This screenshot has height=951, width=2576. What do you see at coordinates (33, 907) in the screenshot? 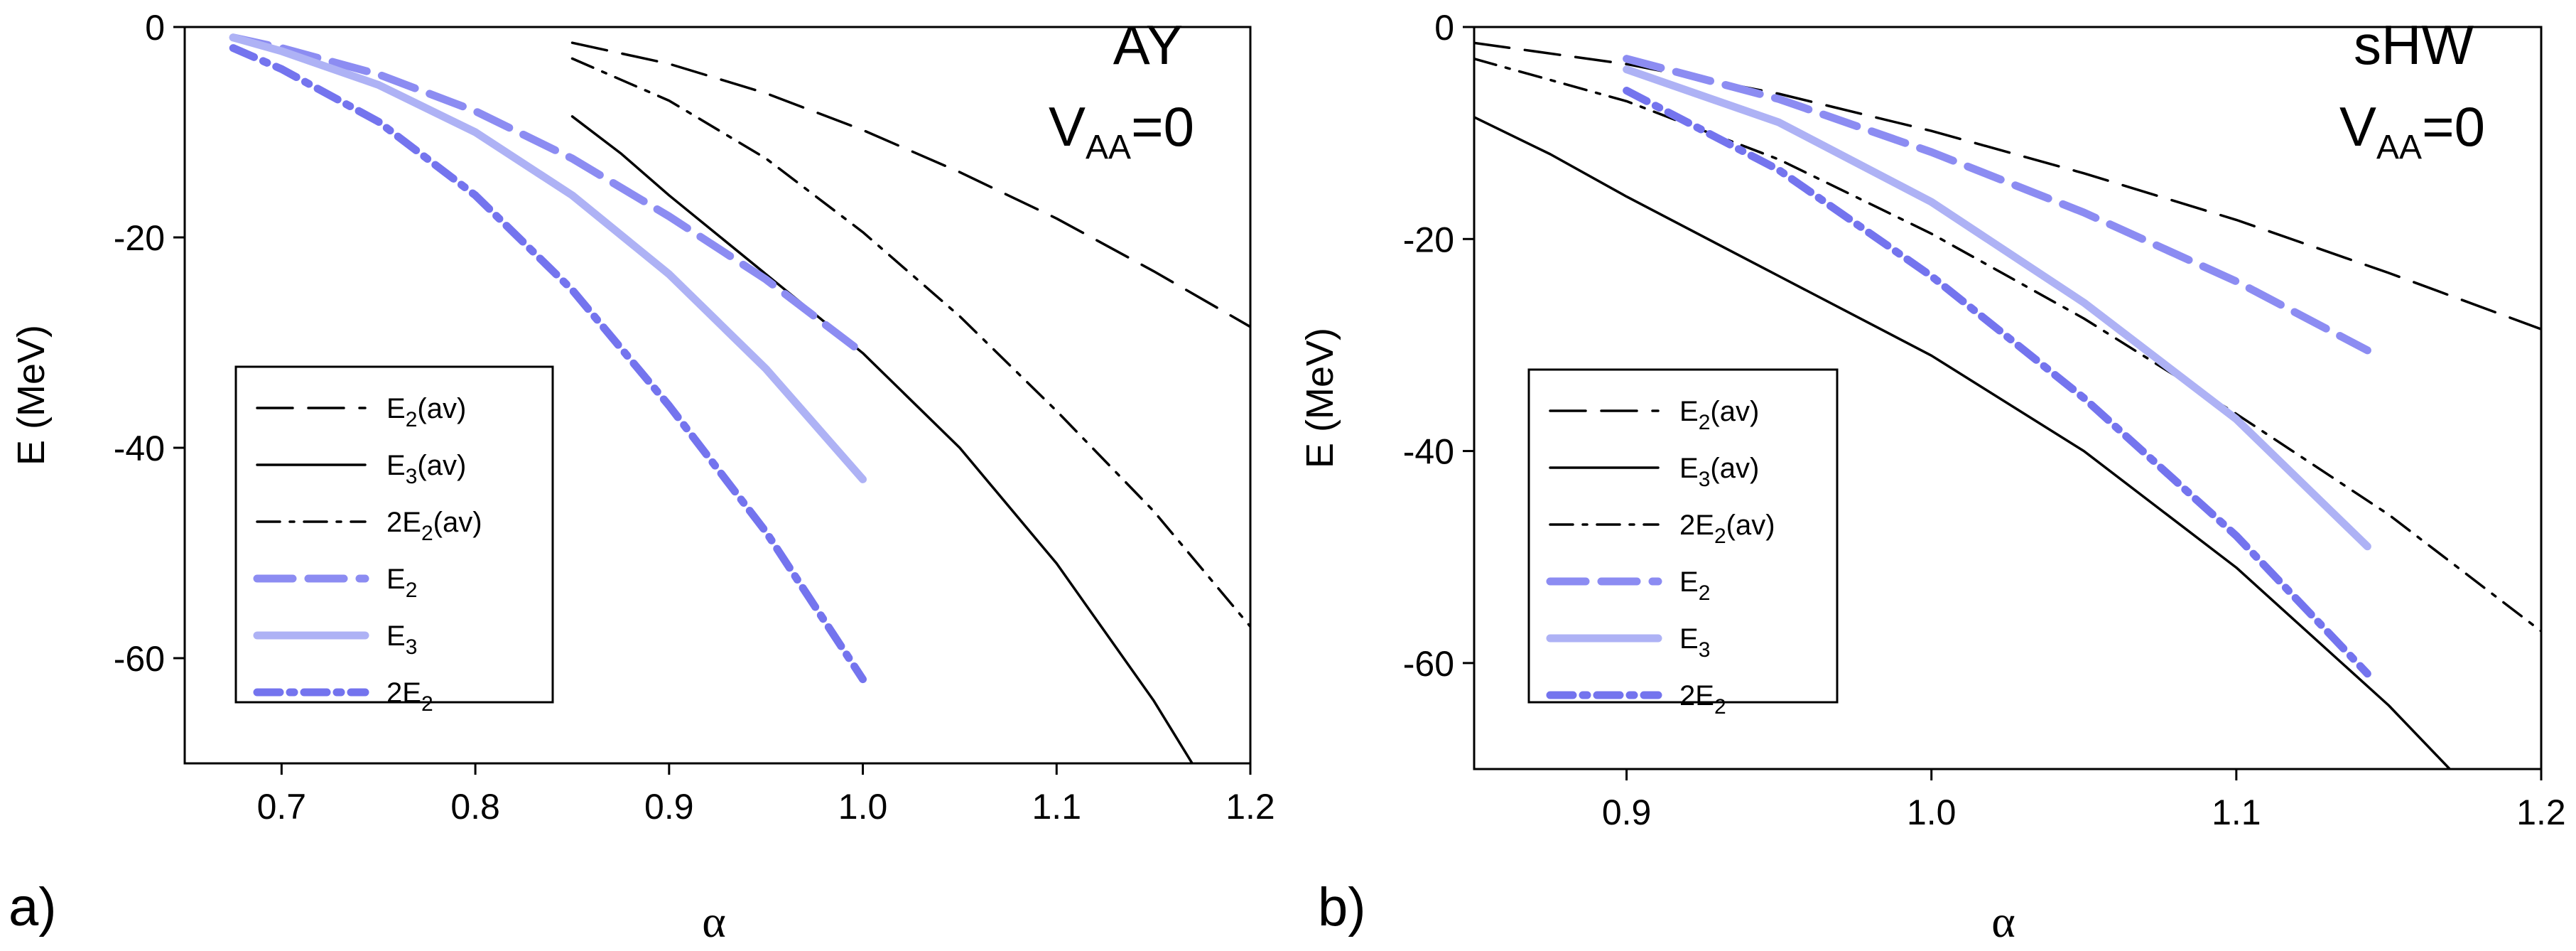
I see `panel-tag: a)` at bounding box center [33, 907].